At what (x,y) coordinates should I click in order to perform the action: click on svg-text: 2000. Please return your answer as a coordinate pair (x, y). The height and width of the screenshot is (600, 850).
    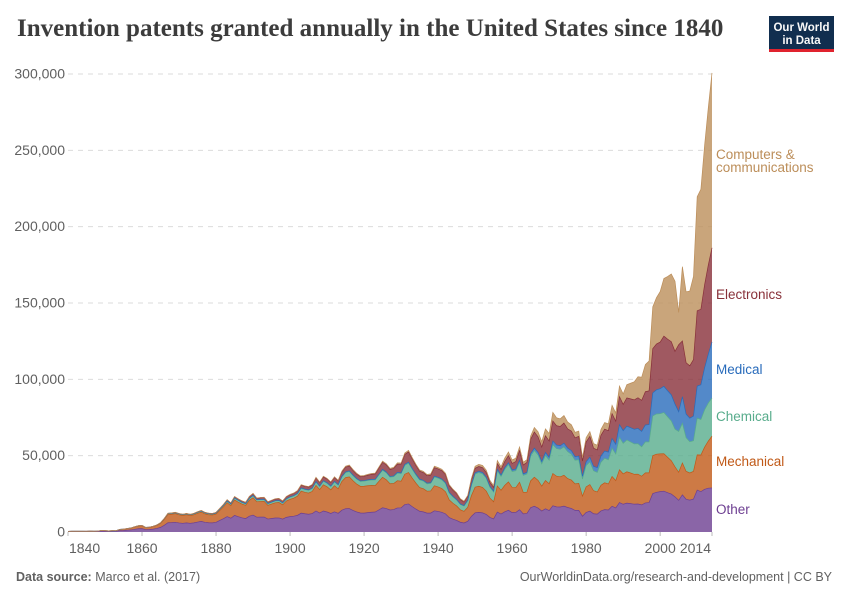
    Looking at the image, I should click on (660, 548).